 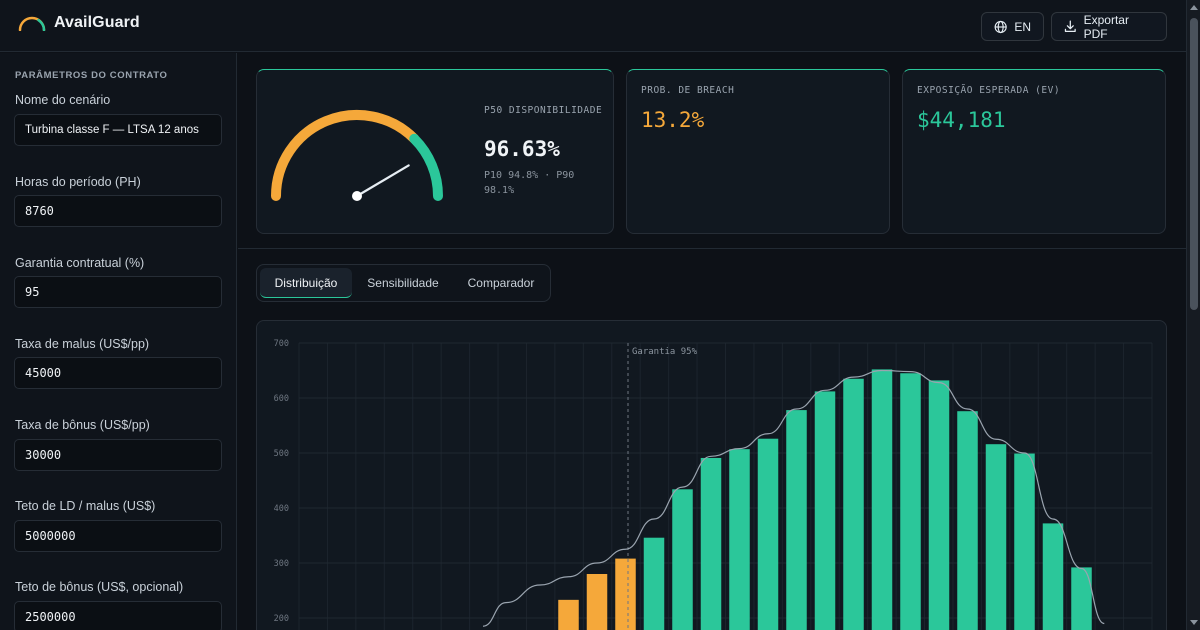 What do you see at coordinates (712, 248) in the screenshot?
I see `section-divider` at bounding box center [712, 248].